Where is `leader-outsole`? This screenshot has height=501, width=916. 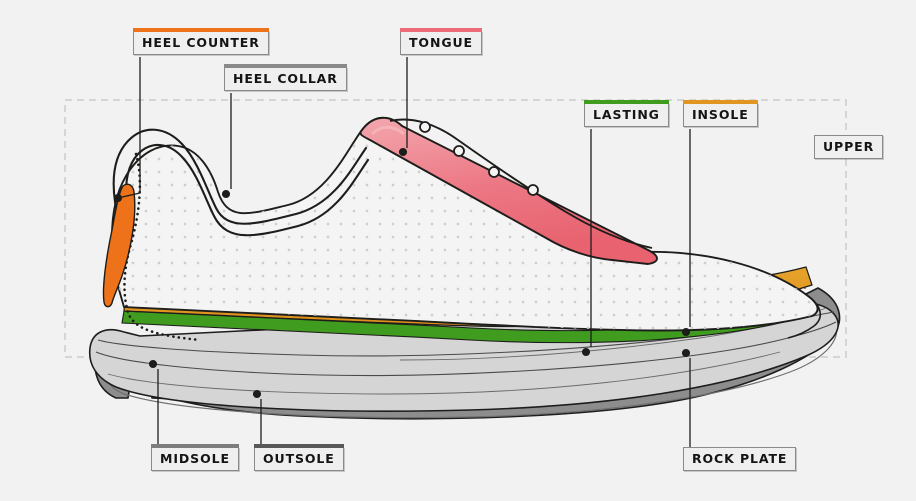
leader-outsole is located at coordinates (257, 418).